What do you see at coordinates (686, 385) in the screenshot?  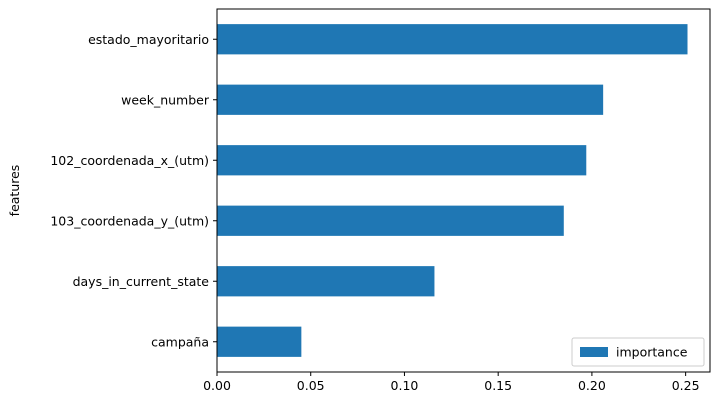 I see `x-tick-label: 0.25` at bounding box center [686, 385].